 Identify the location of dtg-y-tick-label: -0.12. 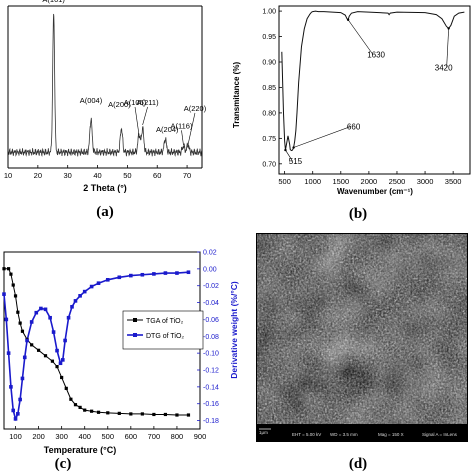
(211, 371).